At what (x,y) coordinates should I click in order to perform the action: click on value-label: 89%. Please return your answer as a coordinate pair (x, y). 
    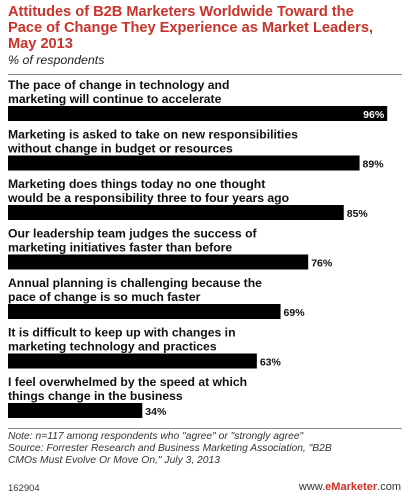
    Looking at the image, I should click on (374, 165).